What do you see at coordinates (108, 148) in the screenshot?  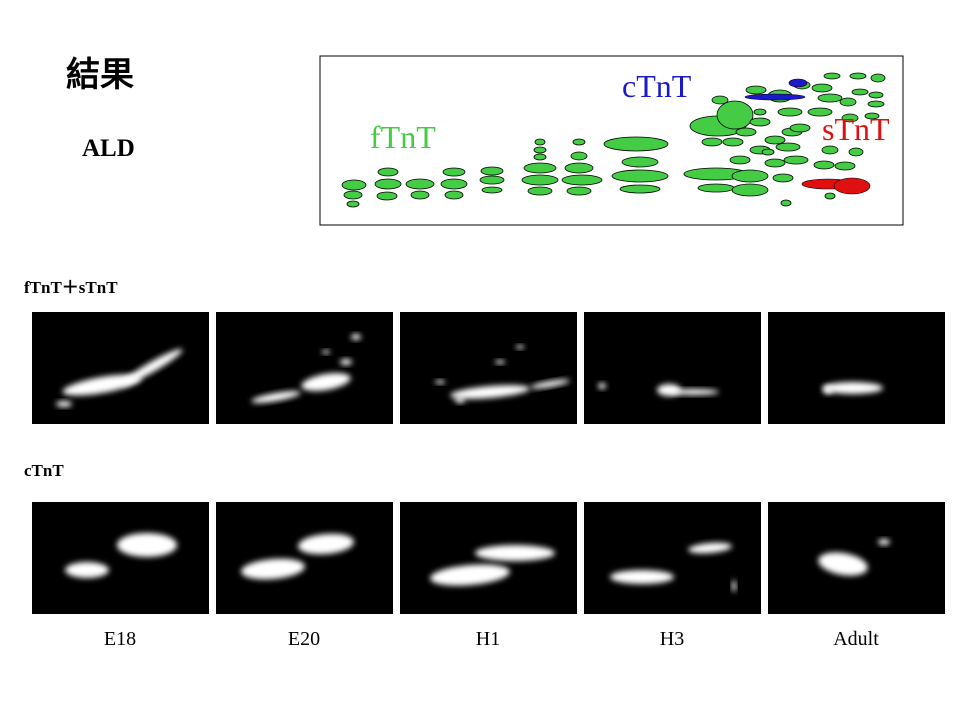 I see `slide-subtitle: ALD` at bounding box center [108, 148].